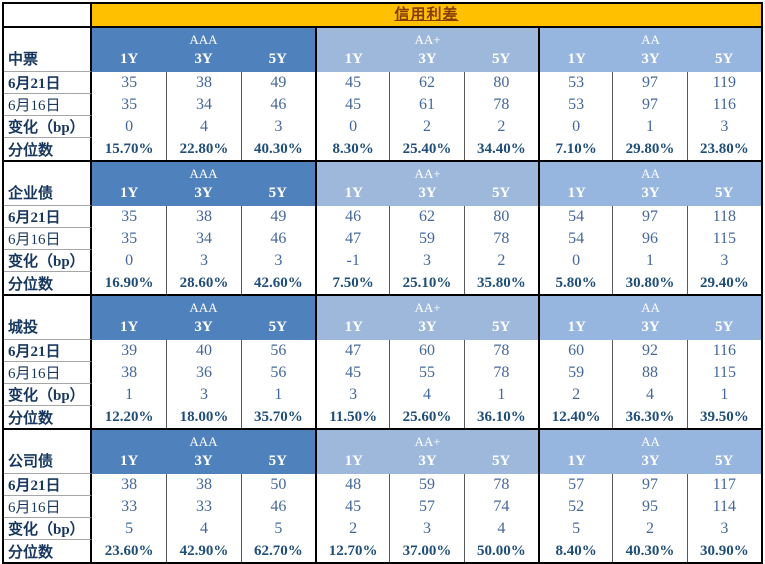 The image size is (765, 564). What do you see at coordinates (426, 14) in the screenshot?
I see `page-title: 信用利差` at bounding box center [426, 14].